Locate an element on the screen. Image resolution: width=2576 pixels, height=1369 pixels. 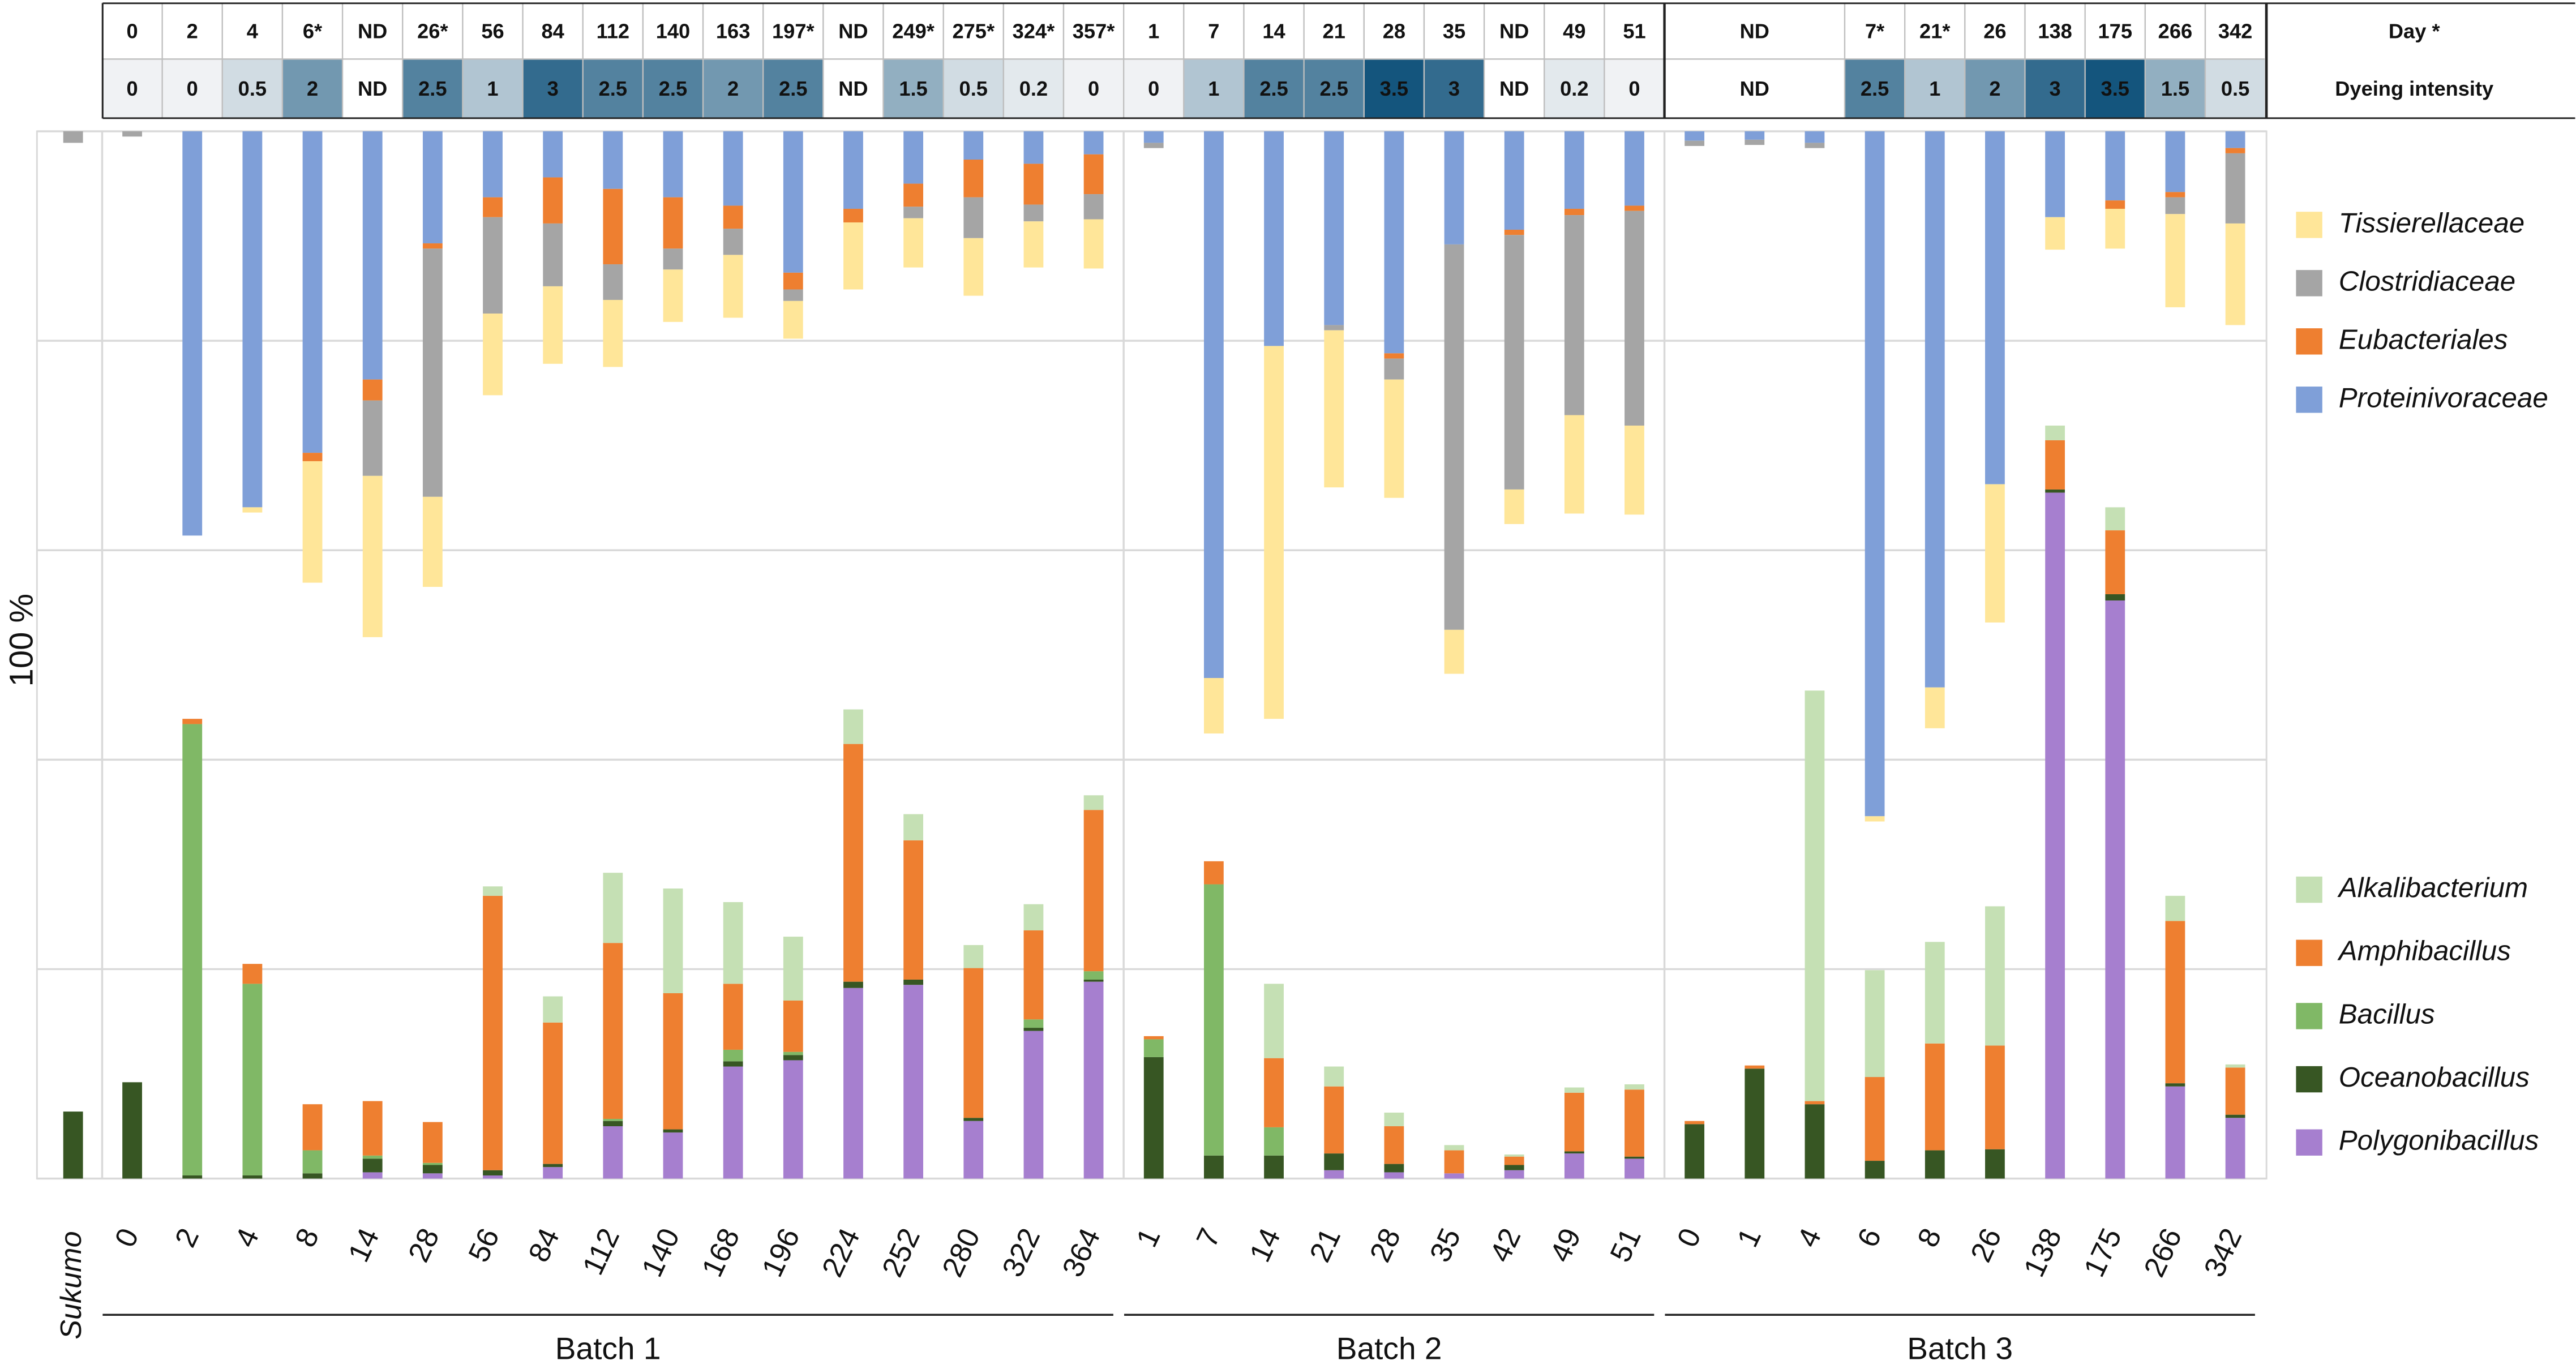
table-cell-text: 2.5 is located at coordinates (613, 88).